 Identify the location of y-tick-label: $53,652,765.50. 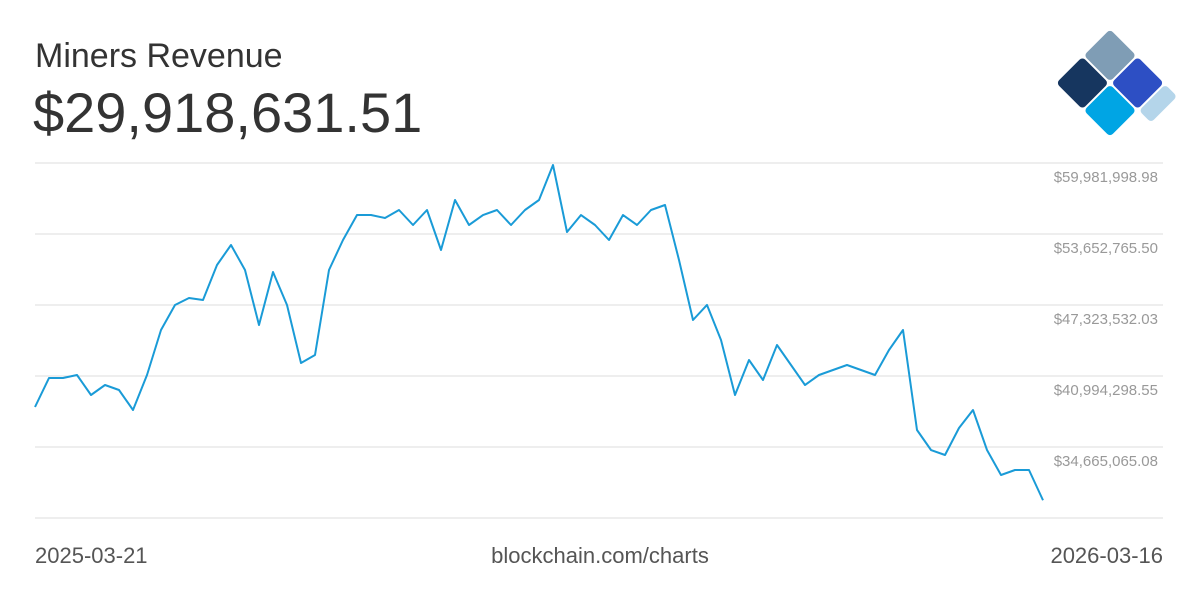
(1106, 248).